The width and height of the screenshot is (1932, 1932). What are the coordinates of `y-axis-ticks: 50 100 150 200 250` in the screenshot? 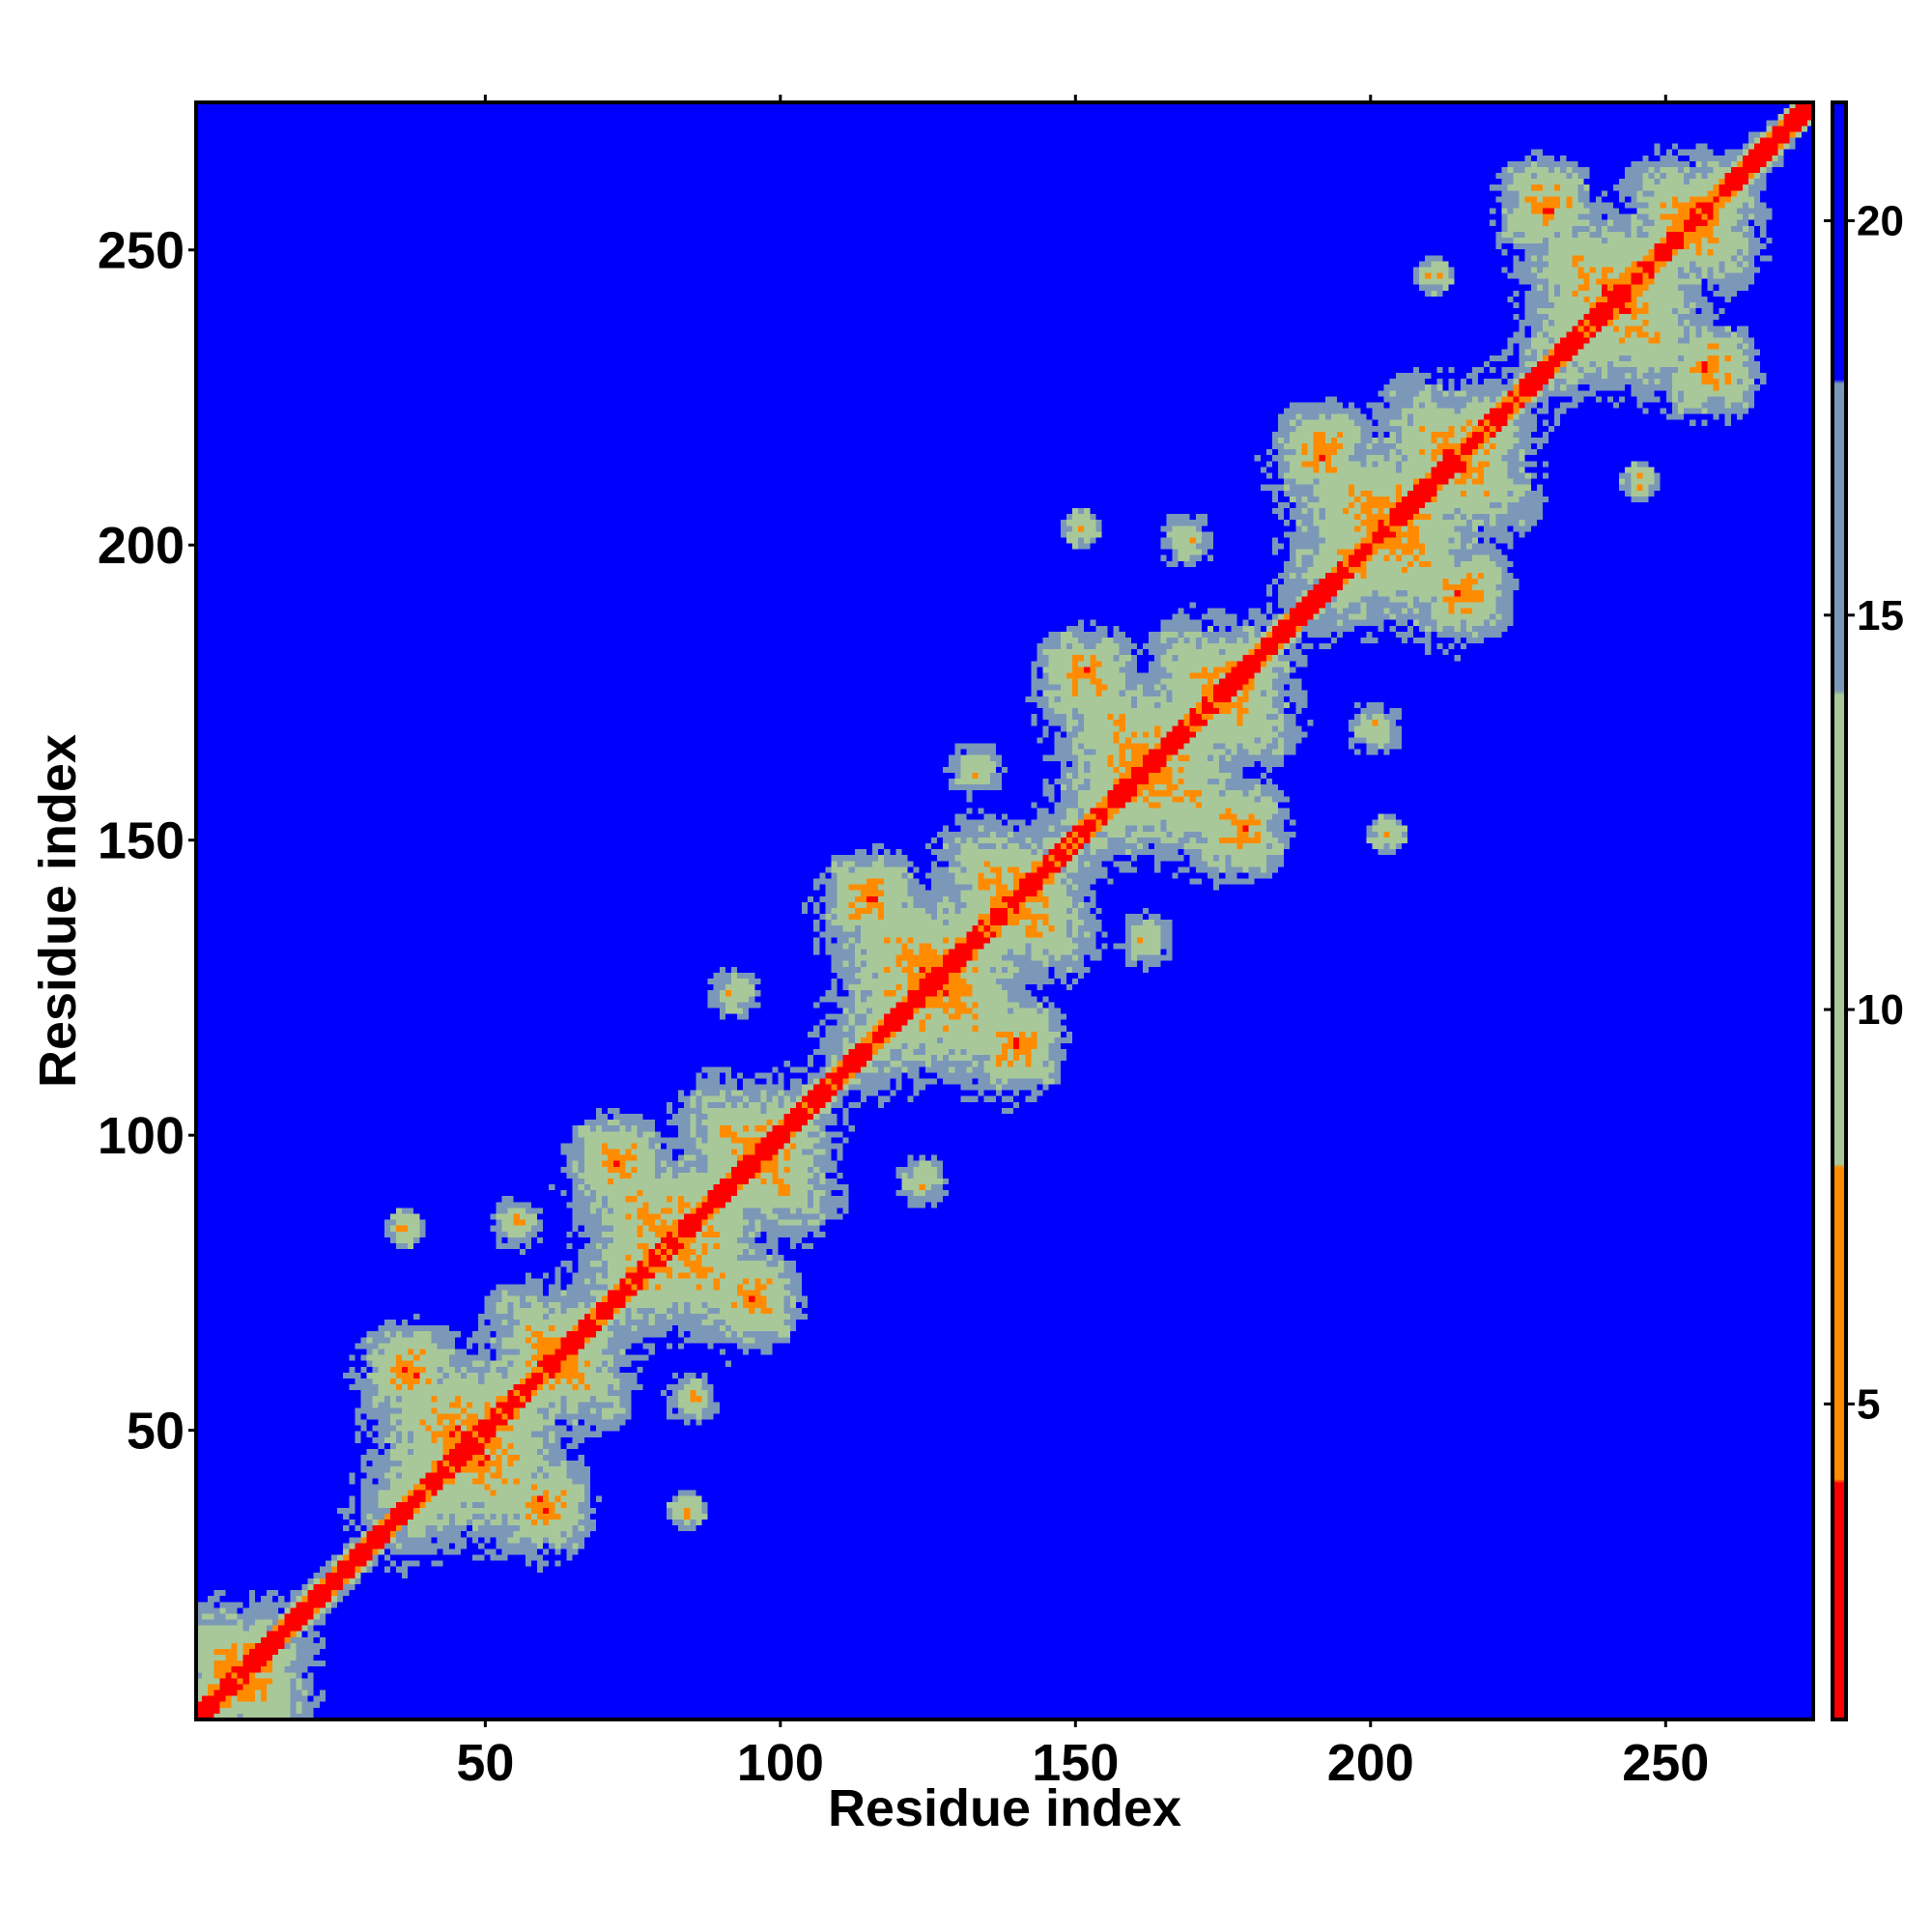 It's located at (147, 841).